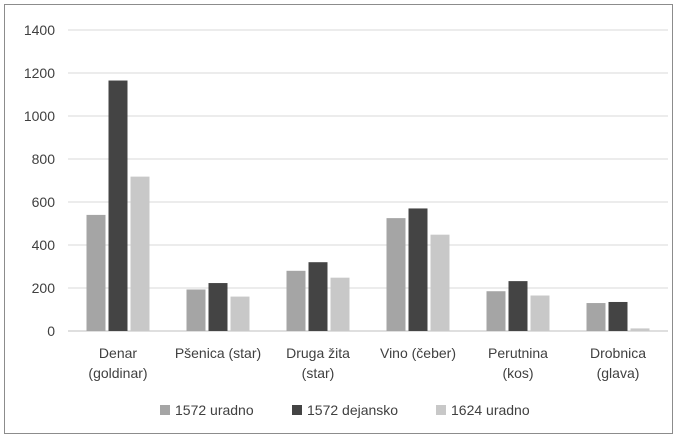 The width and height of the screenshot is (679, 438). What do you see at coordinates (518, 353) in the screenshot?
I see `x-category-label: Perutnina` at bounding box center [518, 353].